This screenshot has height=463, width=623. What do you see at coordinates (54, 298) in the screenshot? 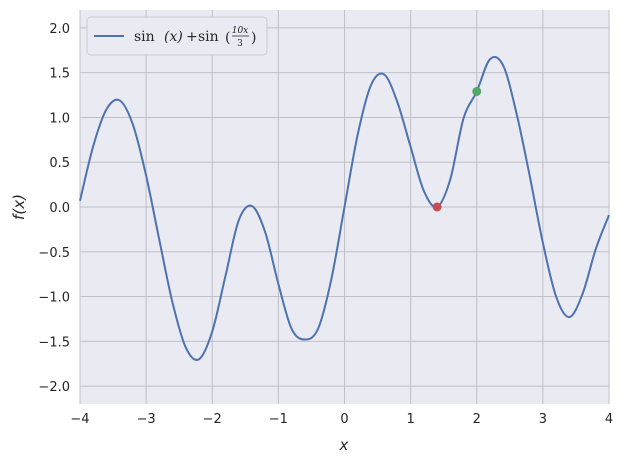
I see `y-tick-label: −1.0` at bounding box center [54, 298].